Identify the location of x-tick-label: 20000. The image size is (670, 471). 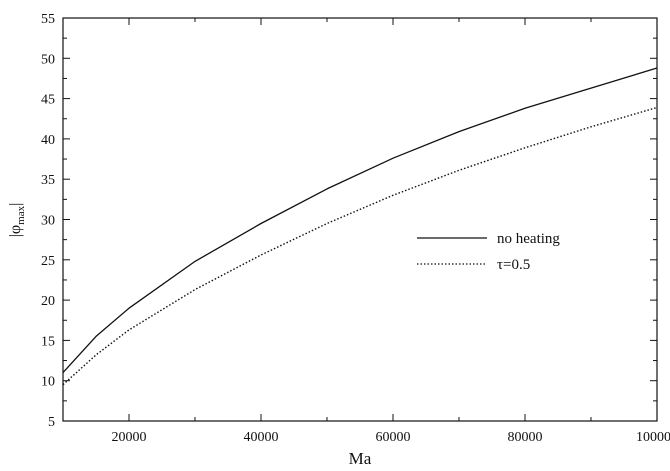
(129, 437).